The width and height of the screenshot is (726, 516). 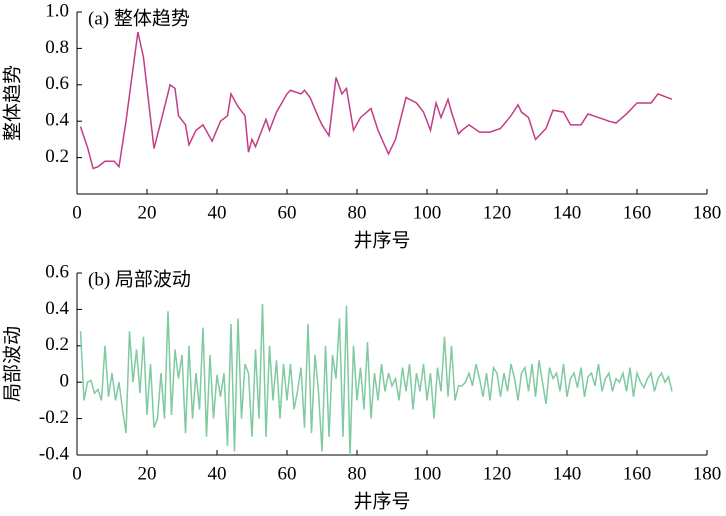 I want to click on panel-title: (a) 整体趋势, so click(x=139, y=18).